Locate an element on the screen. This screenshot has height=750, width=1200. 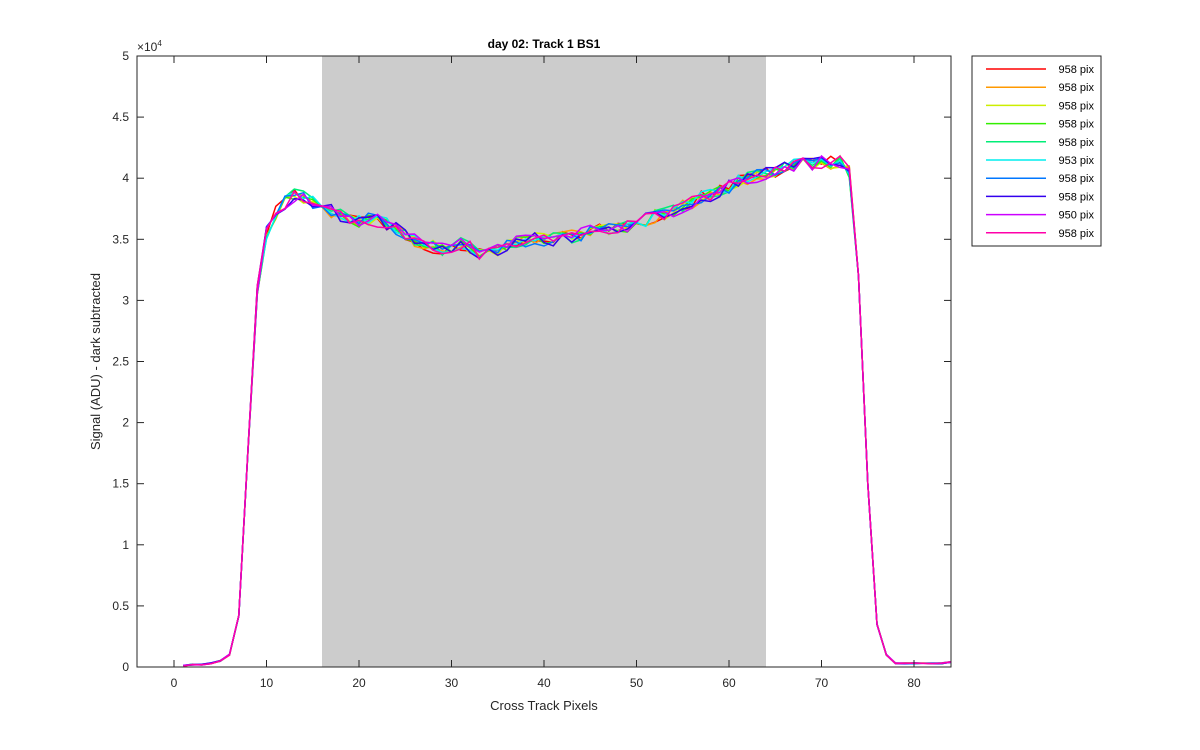
y-exponent-base: ×10 is located at coordinates (147, 47).